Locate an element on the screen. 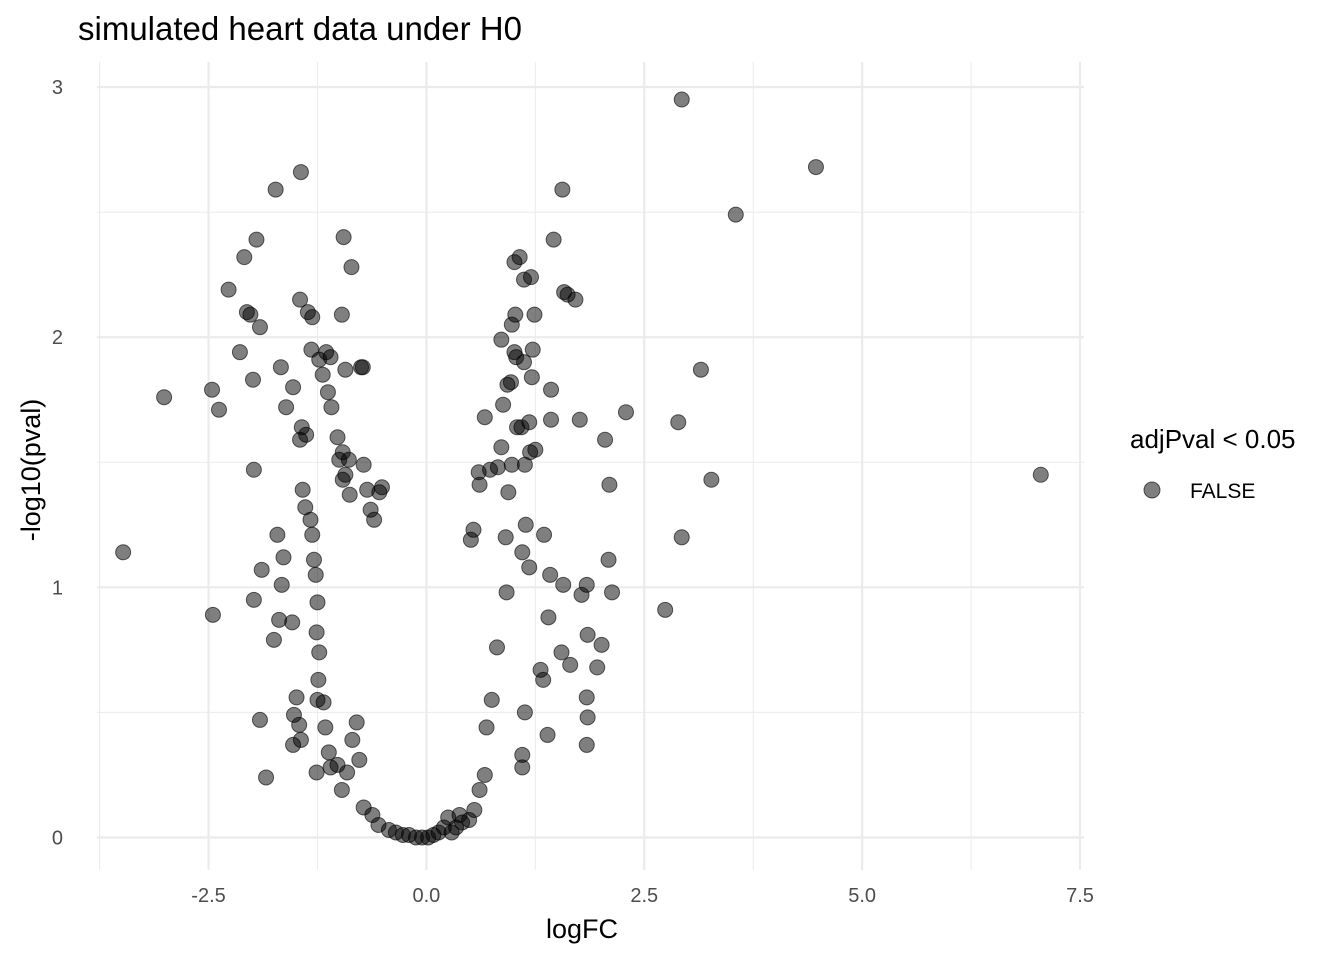  legend: adjPval < 0.05 FALSE is located at coordinates (1213, 463).